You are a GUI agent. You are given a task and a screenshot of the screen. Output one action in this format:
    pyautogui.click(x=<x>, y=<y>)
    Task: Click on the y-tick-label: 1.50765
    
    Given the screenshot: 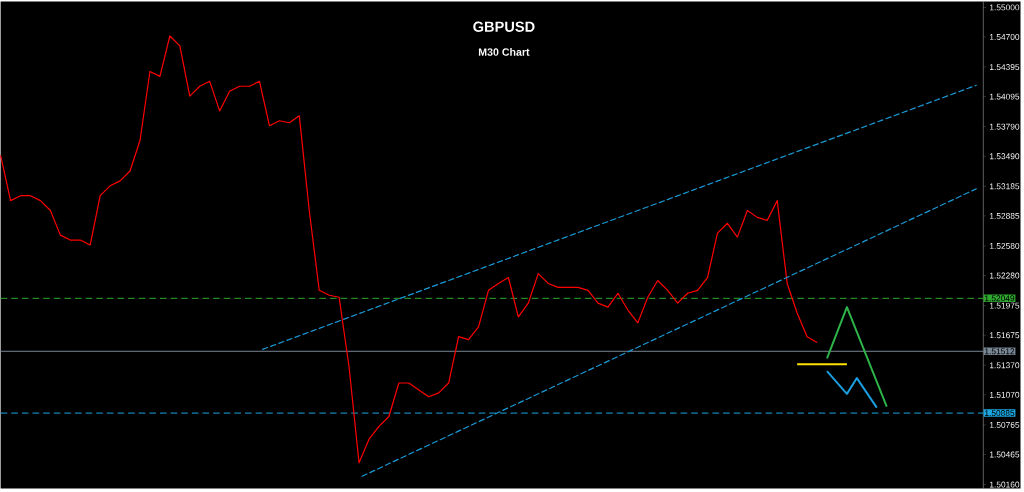 What is the action you would take?
    pyautogui.click(x=1004, y=424)
    